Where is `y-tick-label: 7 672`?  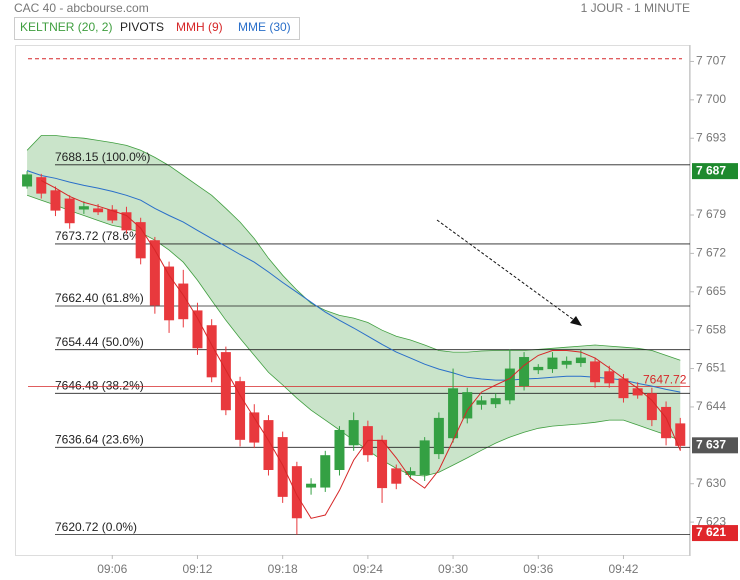 y-tick-label: 7 672 is located at coordinates (711, 253).